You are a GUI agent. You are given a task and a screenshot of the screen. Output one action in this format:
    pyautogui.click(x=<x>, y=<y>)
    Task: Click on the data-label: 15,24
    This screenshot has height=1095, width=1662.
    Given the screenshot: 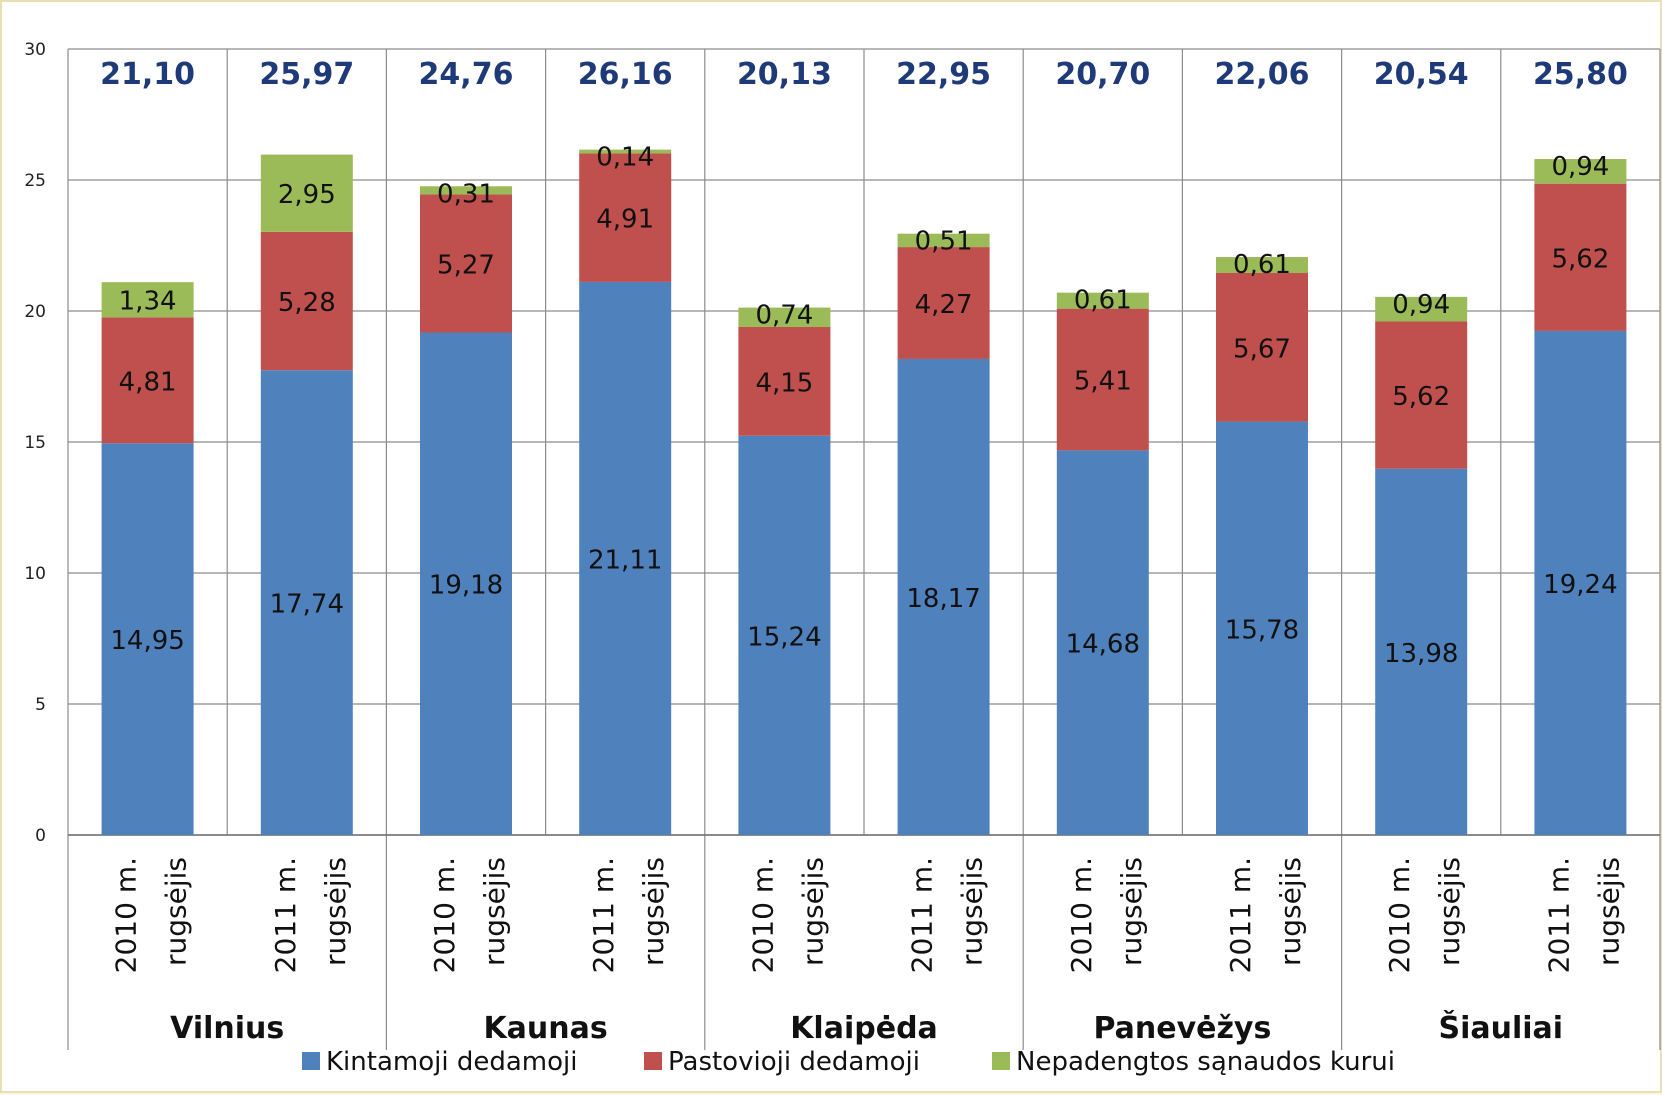 What is the action you would take?
    pyautogui.click(x=784, y=637)
    